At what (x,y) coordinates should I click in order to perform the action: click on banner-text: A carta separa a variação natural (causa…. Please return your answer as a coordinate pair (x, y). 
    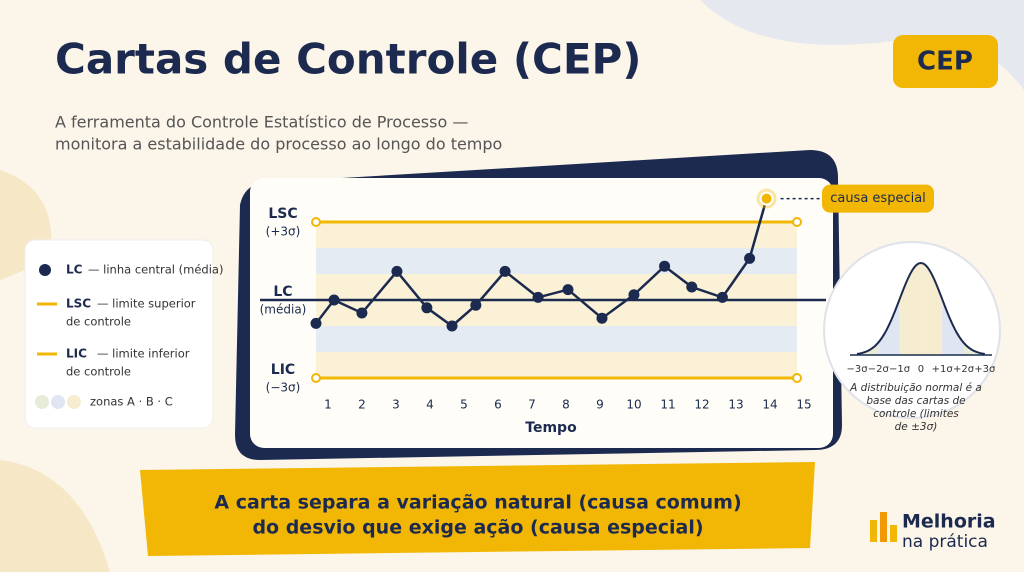
    Looking at the image, I should click on (477, 503).